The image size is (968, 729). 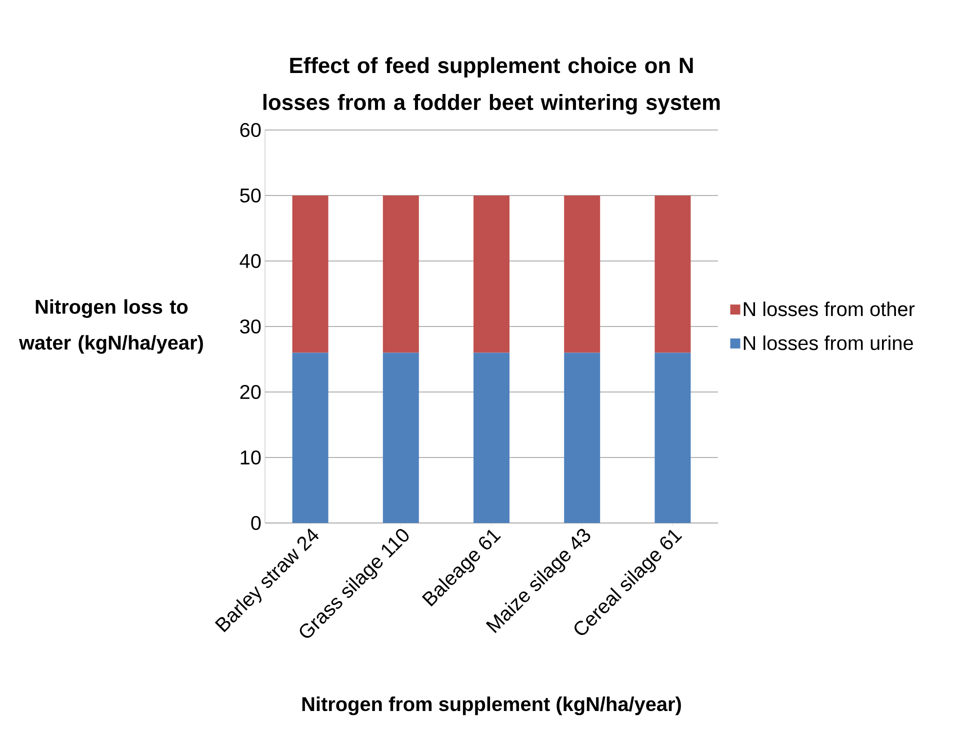 What do you see at coordinates (256, 523) in the screenshot?
I see `y-tick-label: 0` at bounding box center [256, 523].